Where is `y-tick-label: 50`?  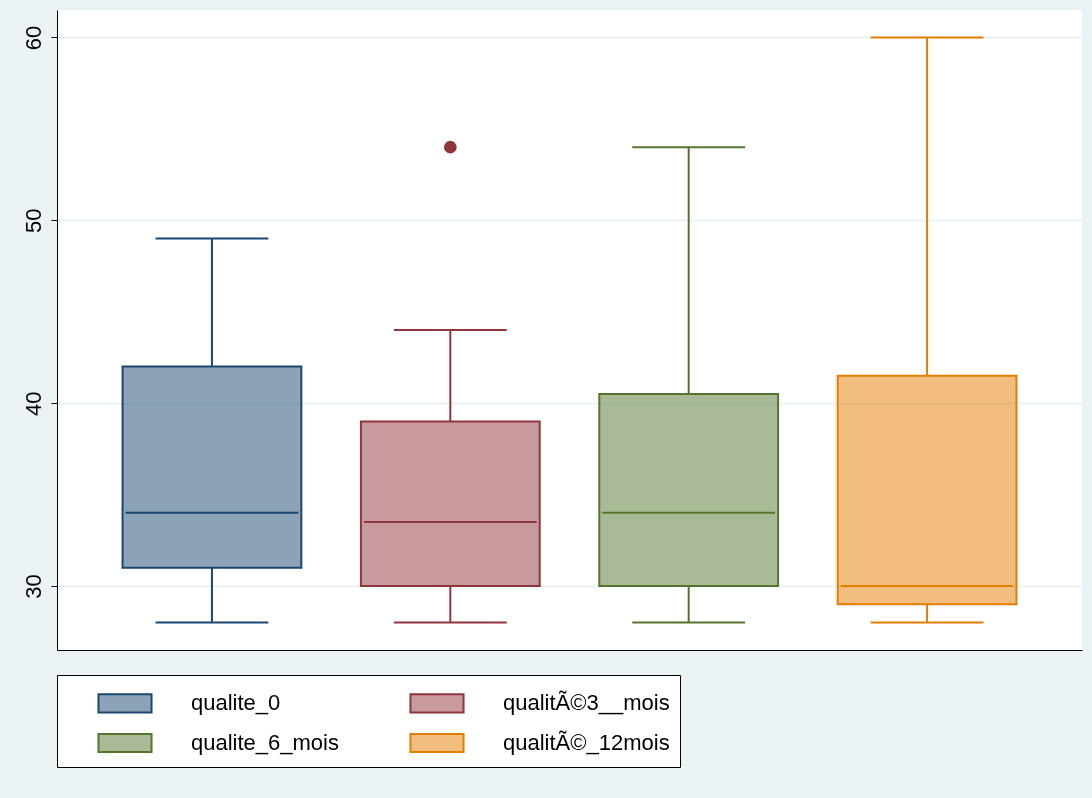
y-tick-label: 50 is located at coordinates (33, 221).